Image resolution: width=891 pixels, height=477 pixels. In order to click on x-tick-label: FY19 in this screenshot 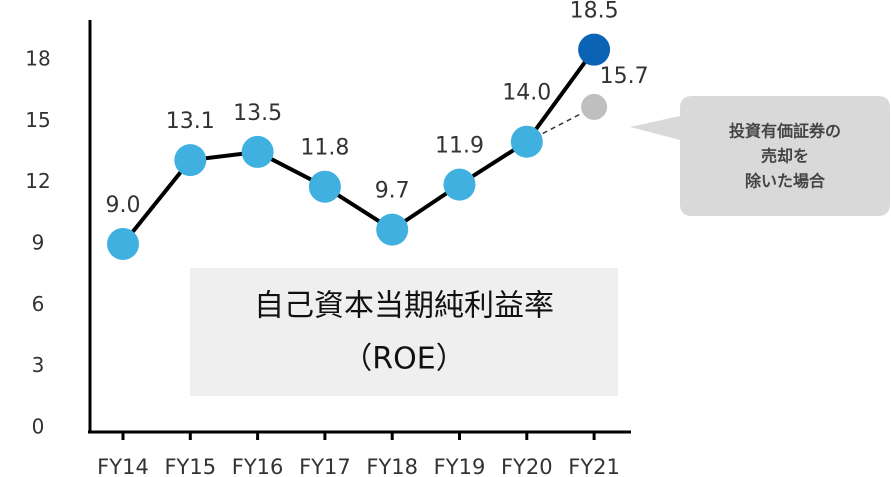, I will do `click(460, 466)`.